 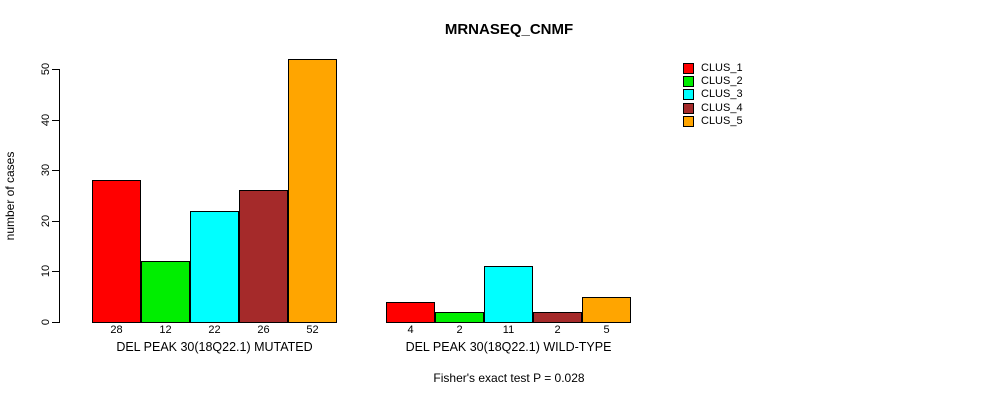 What do you see at coordinates (508, 330) in the screenshot?
I see `bar-value-label: 11` at bounding box center [508, 330].